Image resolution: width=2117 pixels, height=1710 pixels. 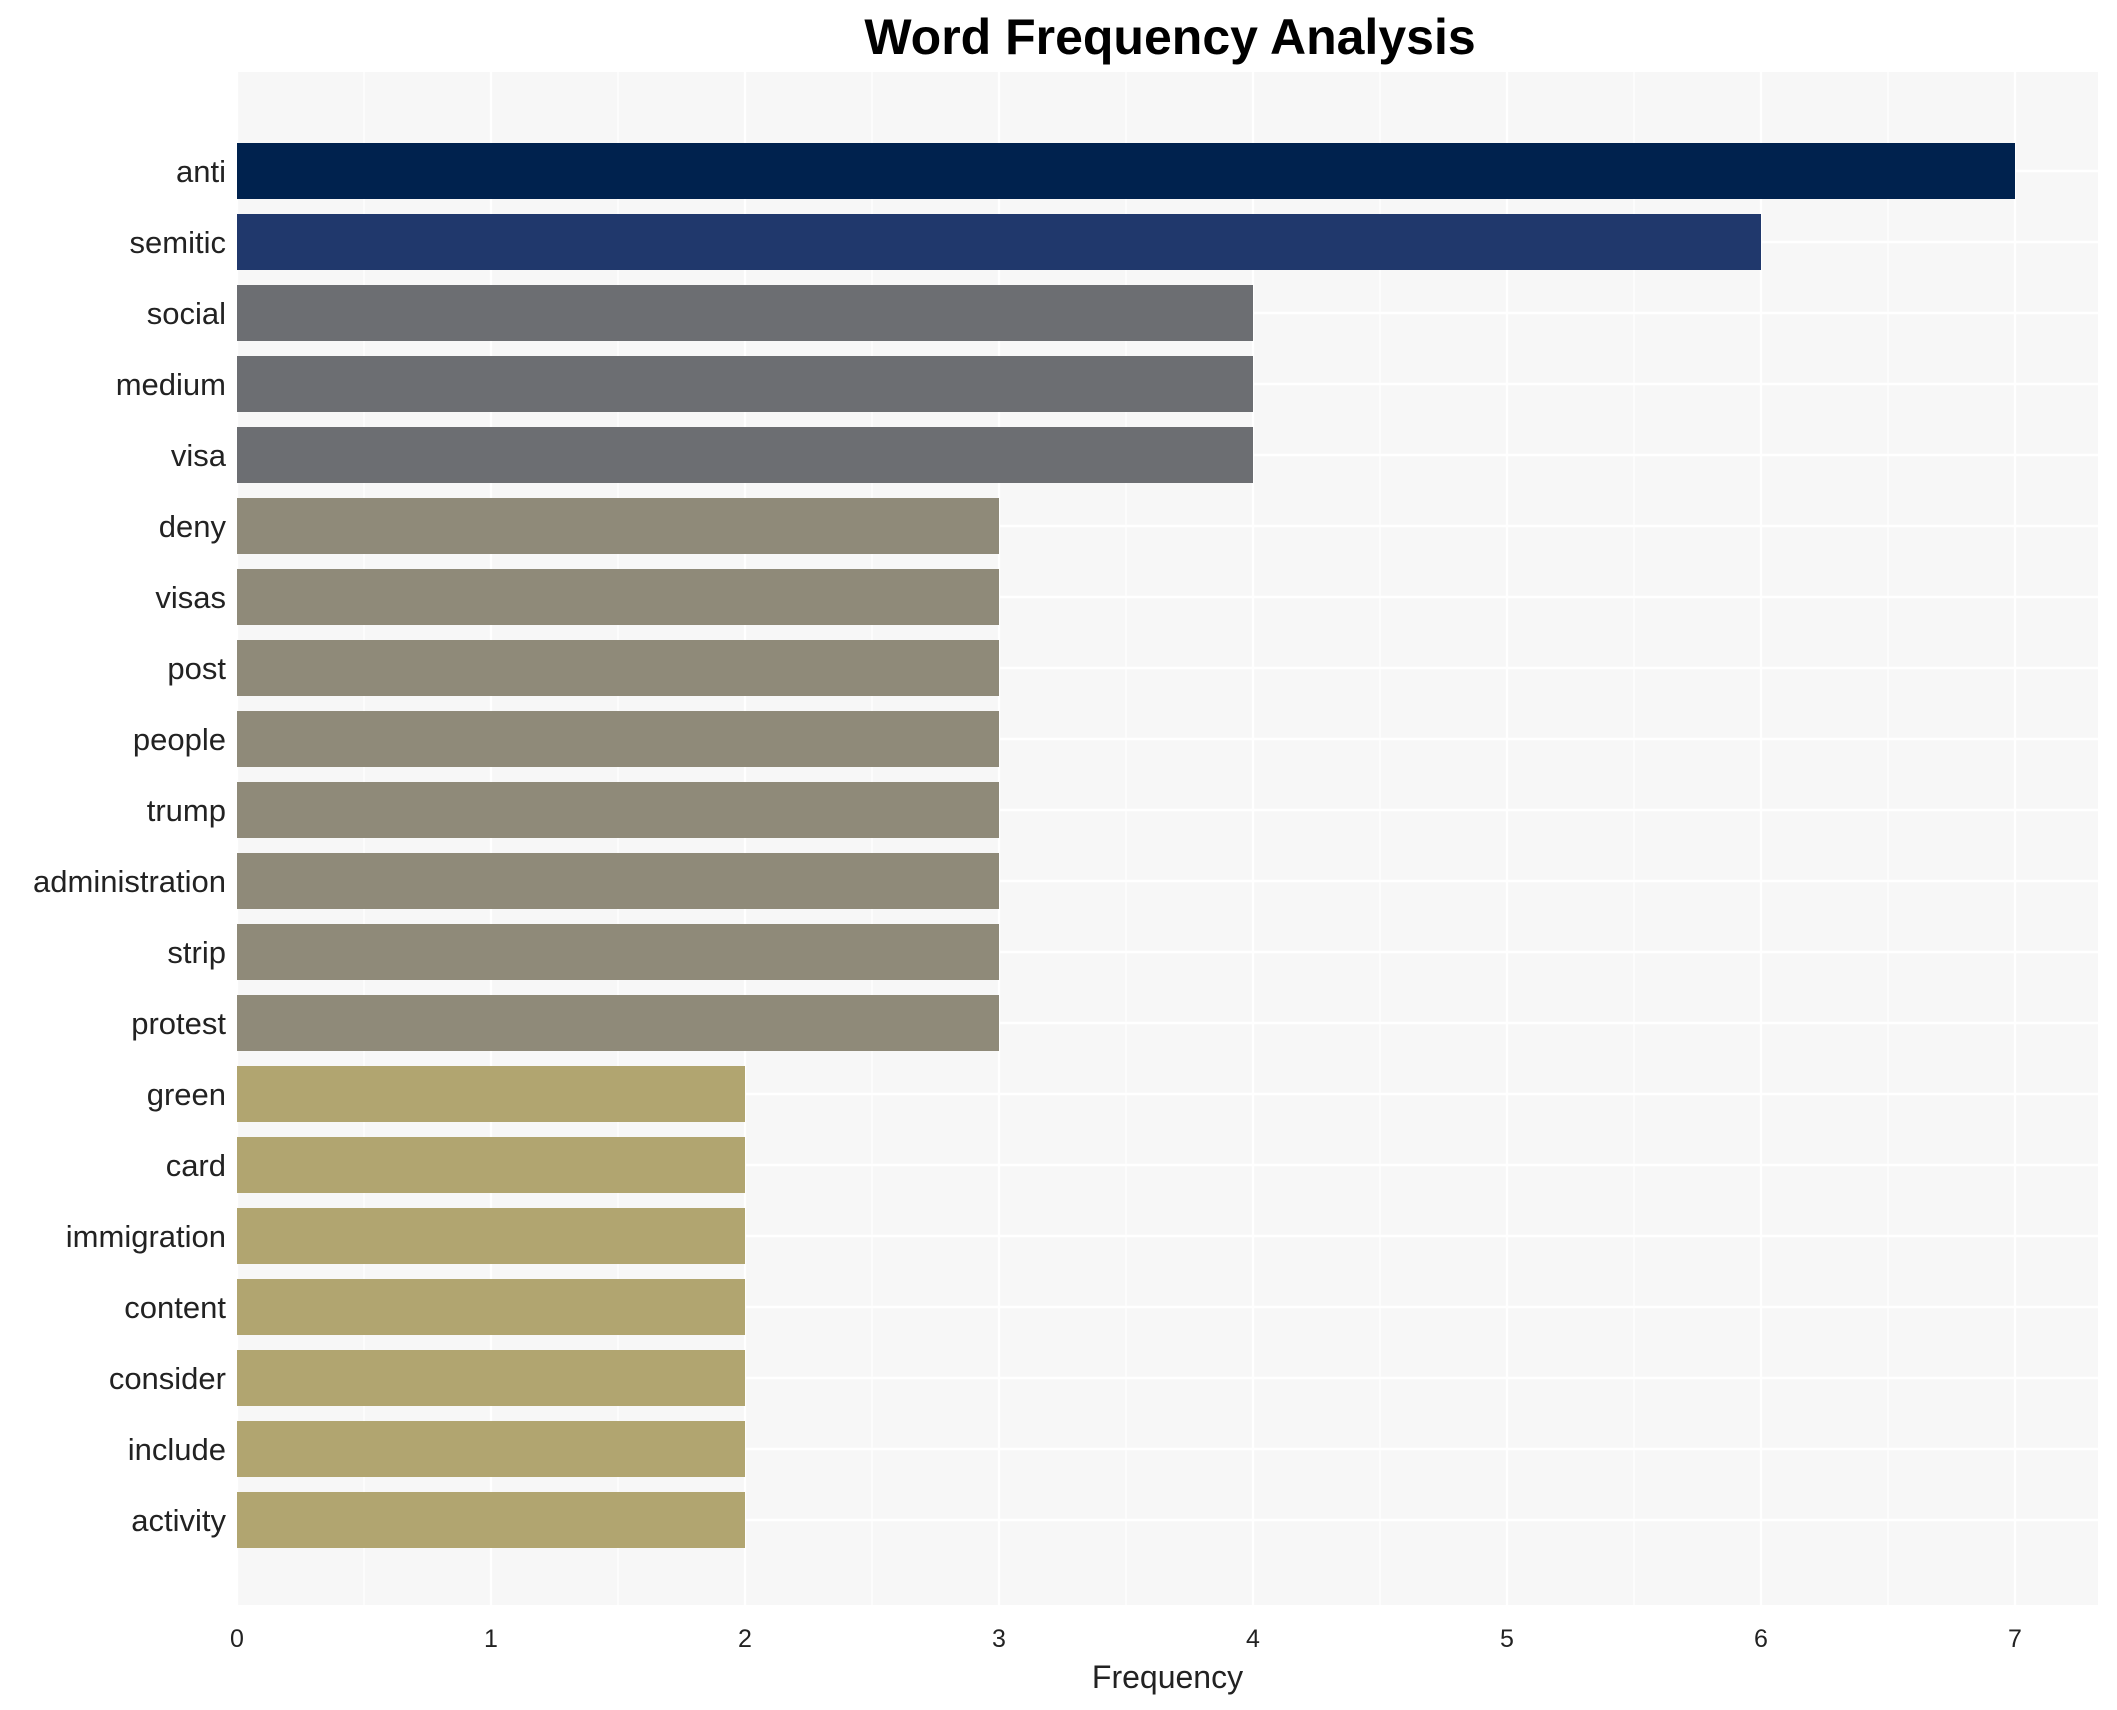 I want to click on category-label-social: social, so click(x=186, y=313).